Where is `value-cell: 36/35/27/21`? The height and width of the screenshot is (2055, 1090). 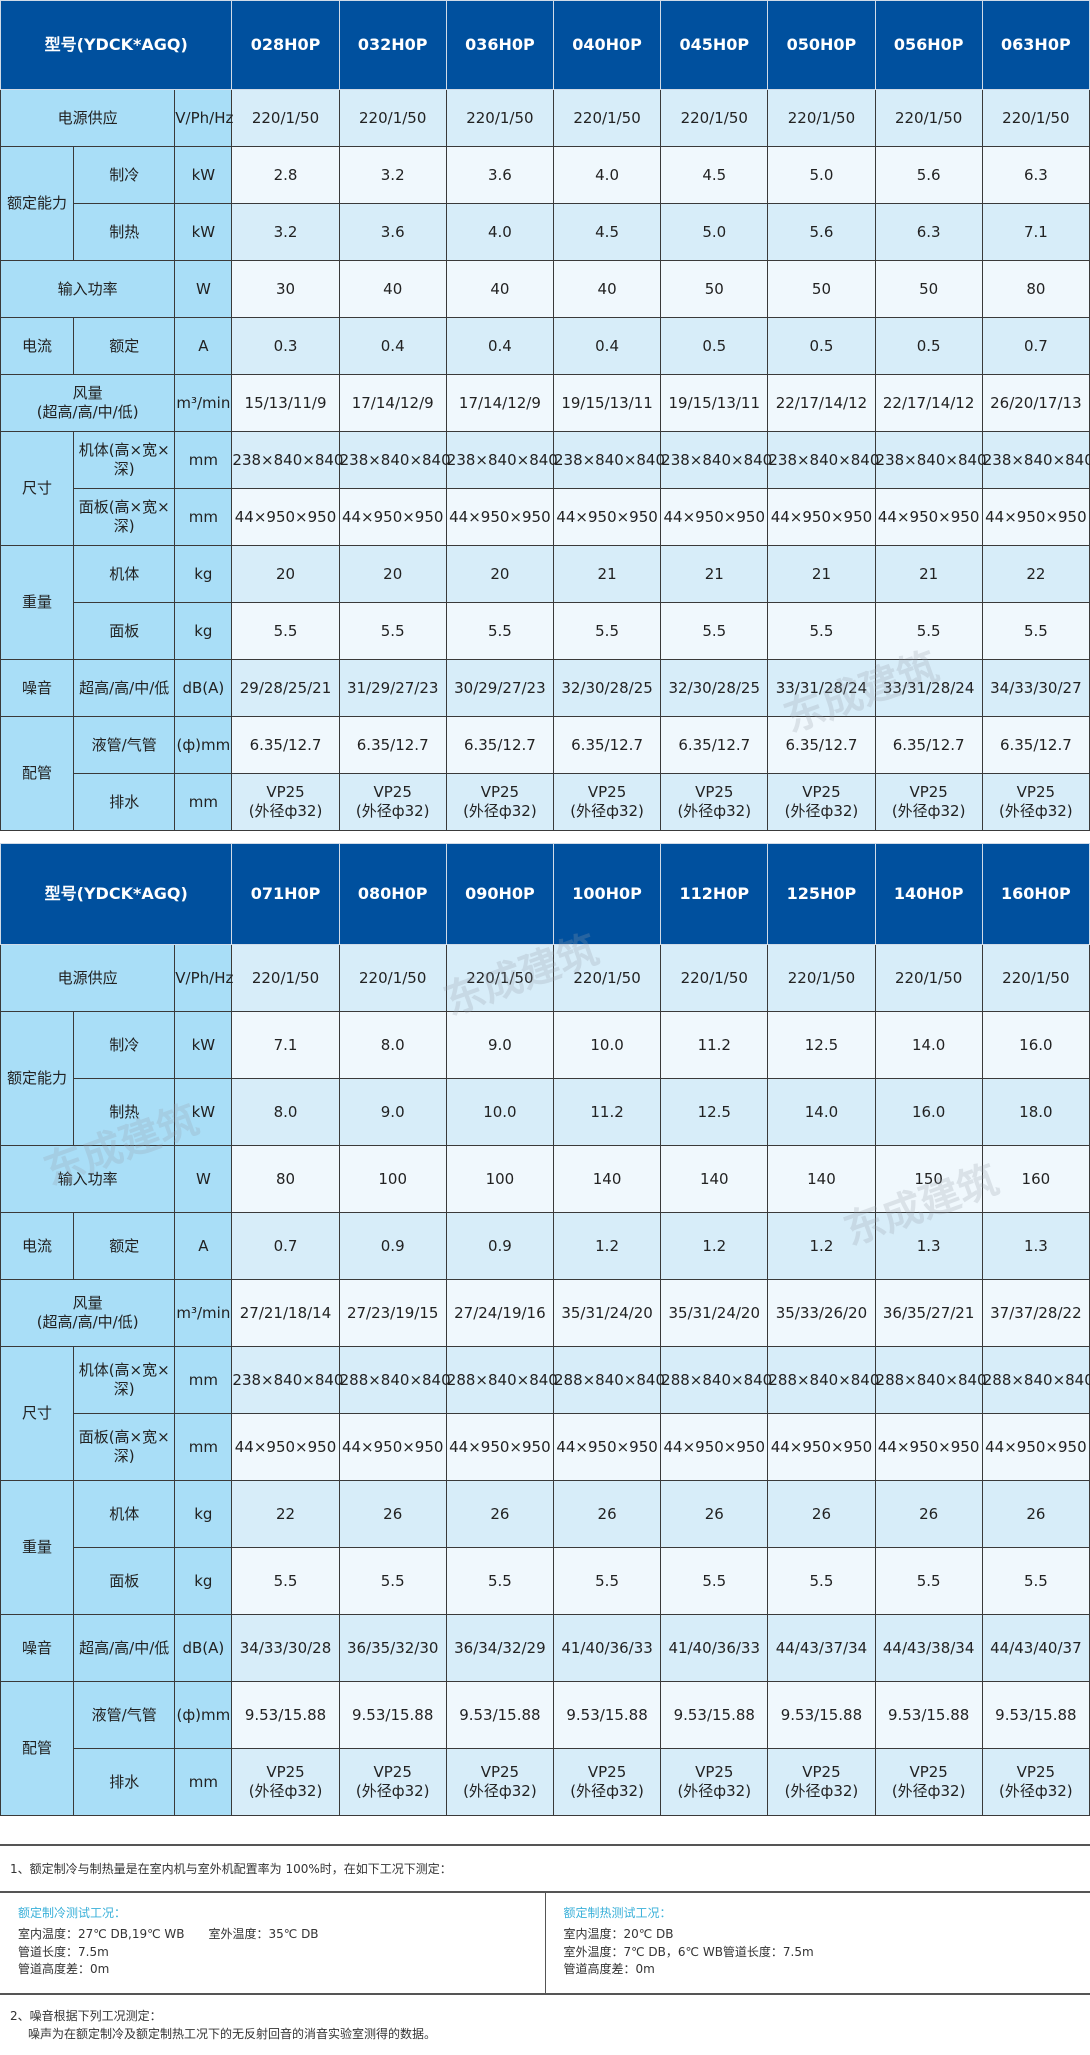 value-cell: 36/35/27/21 is located at coordinates (928, 1313).